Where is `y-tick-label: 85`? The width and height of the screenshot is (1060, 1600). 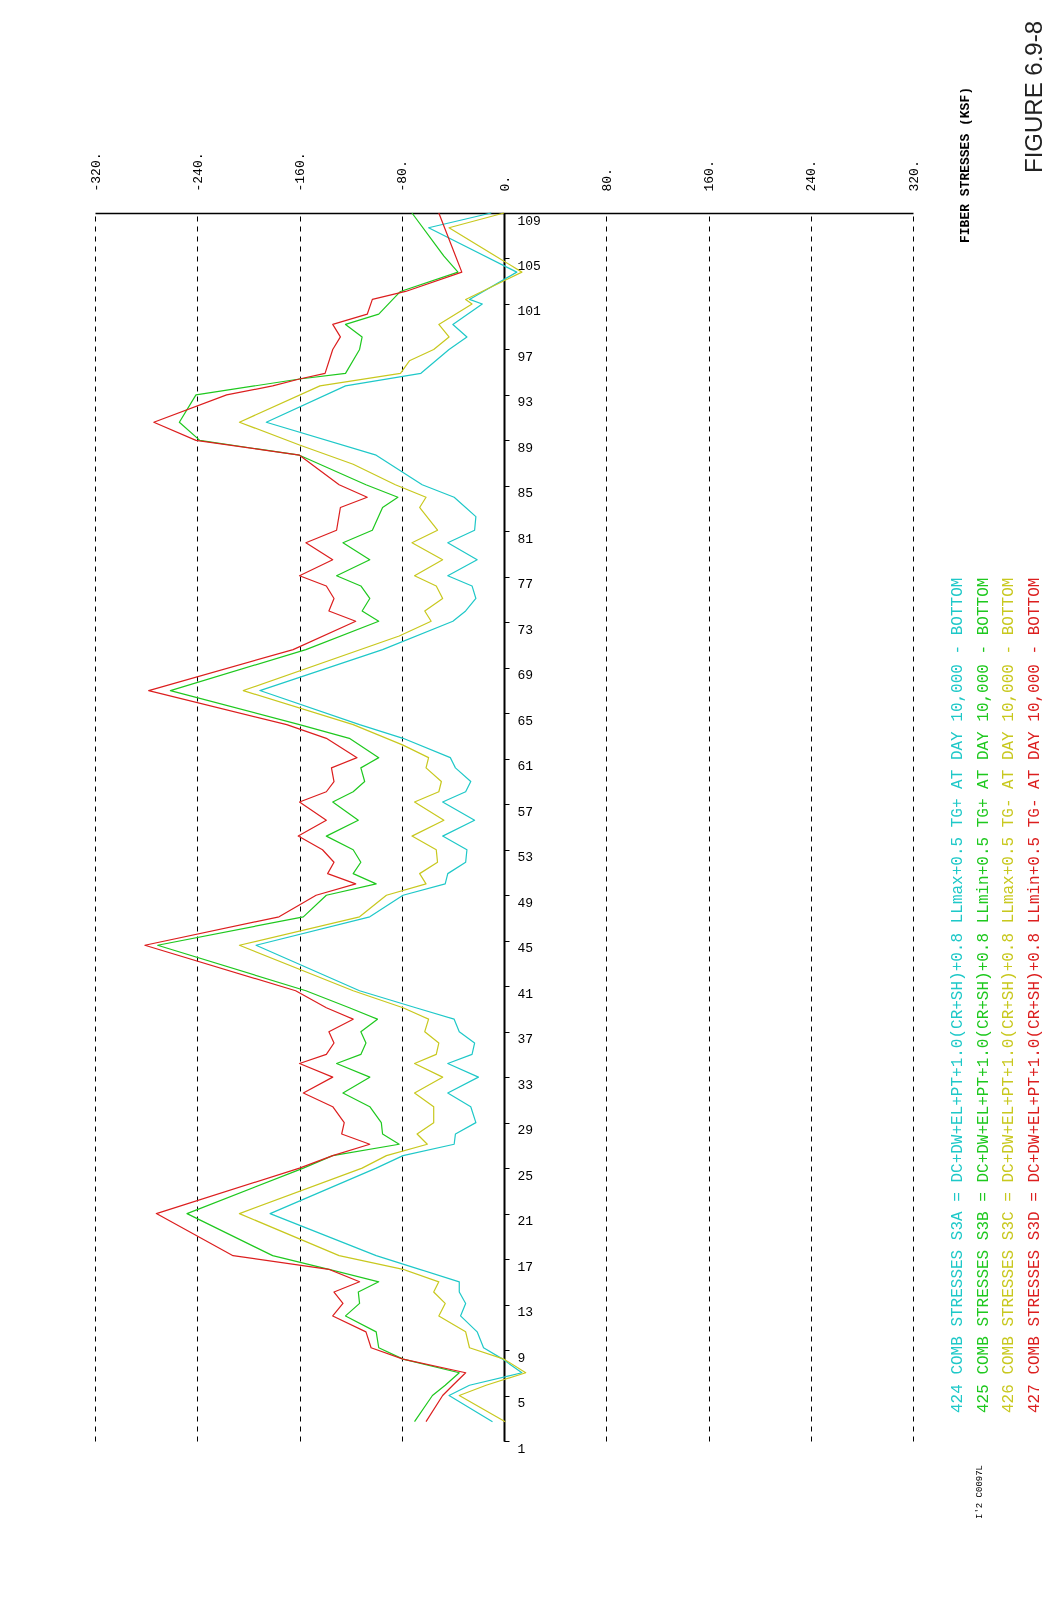 y-tick-label: 85 is located at coordinates (525, 494).